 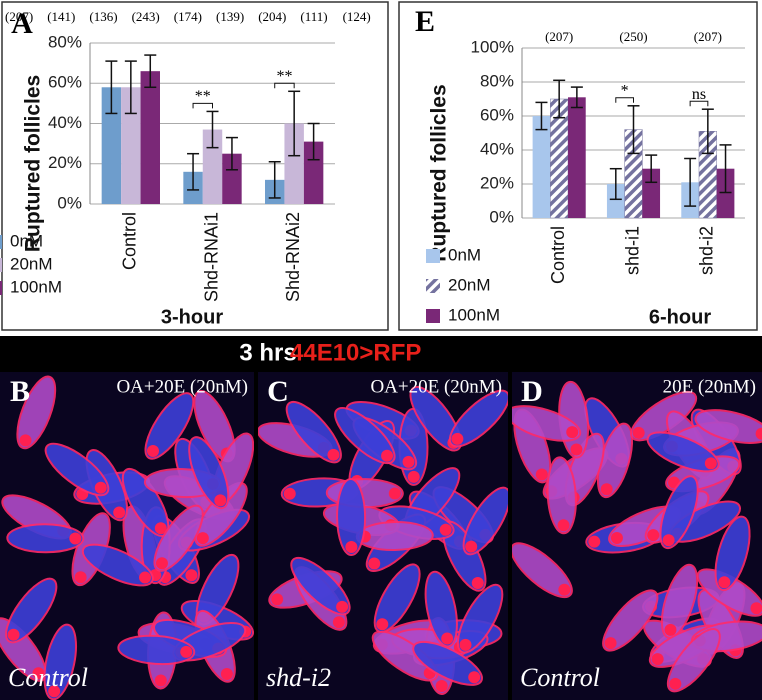 What do you see at coordinates (632, 250) in the screenshot?
I see `x-tick-label: shd-i1` at bounding box center [632, 250].